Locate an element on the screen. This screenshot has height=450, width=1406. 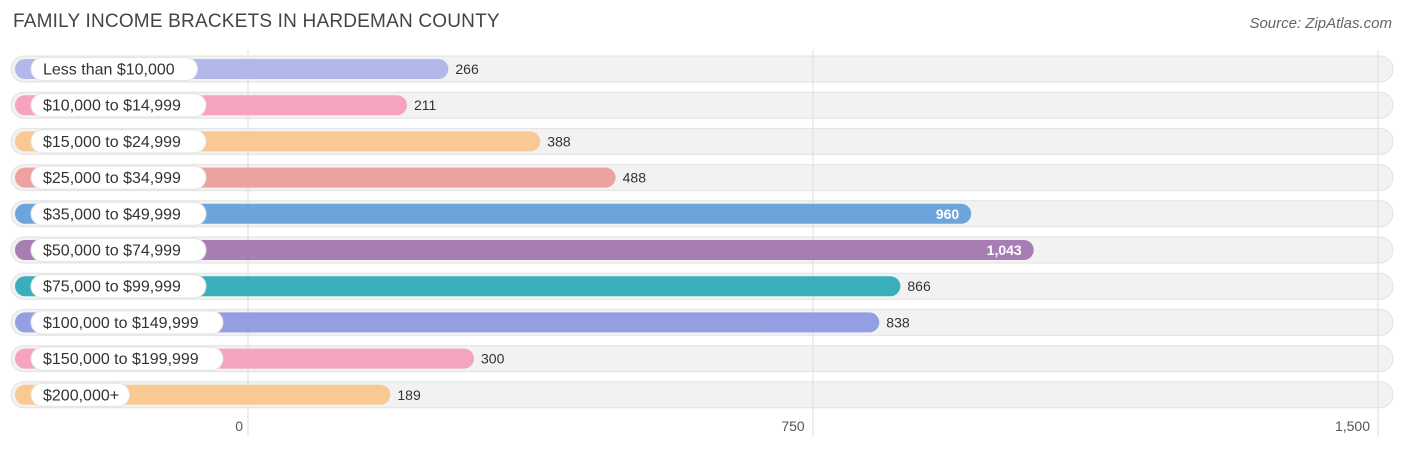
source-credit: Source: ZipAtlas.com is located at coordinates (1320, 23).